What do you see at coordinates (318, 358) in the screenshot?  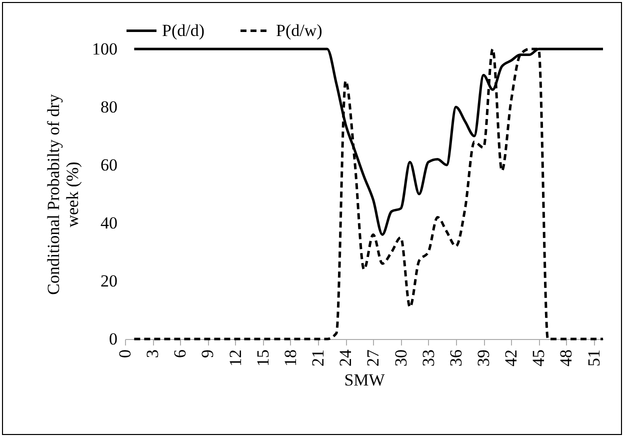 I see `x-tick-label: 21` at bounding box center [318, 358].